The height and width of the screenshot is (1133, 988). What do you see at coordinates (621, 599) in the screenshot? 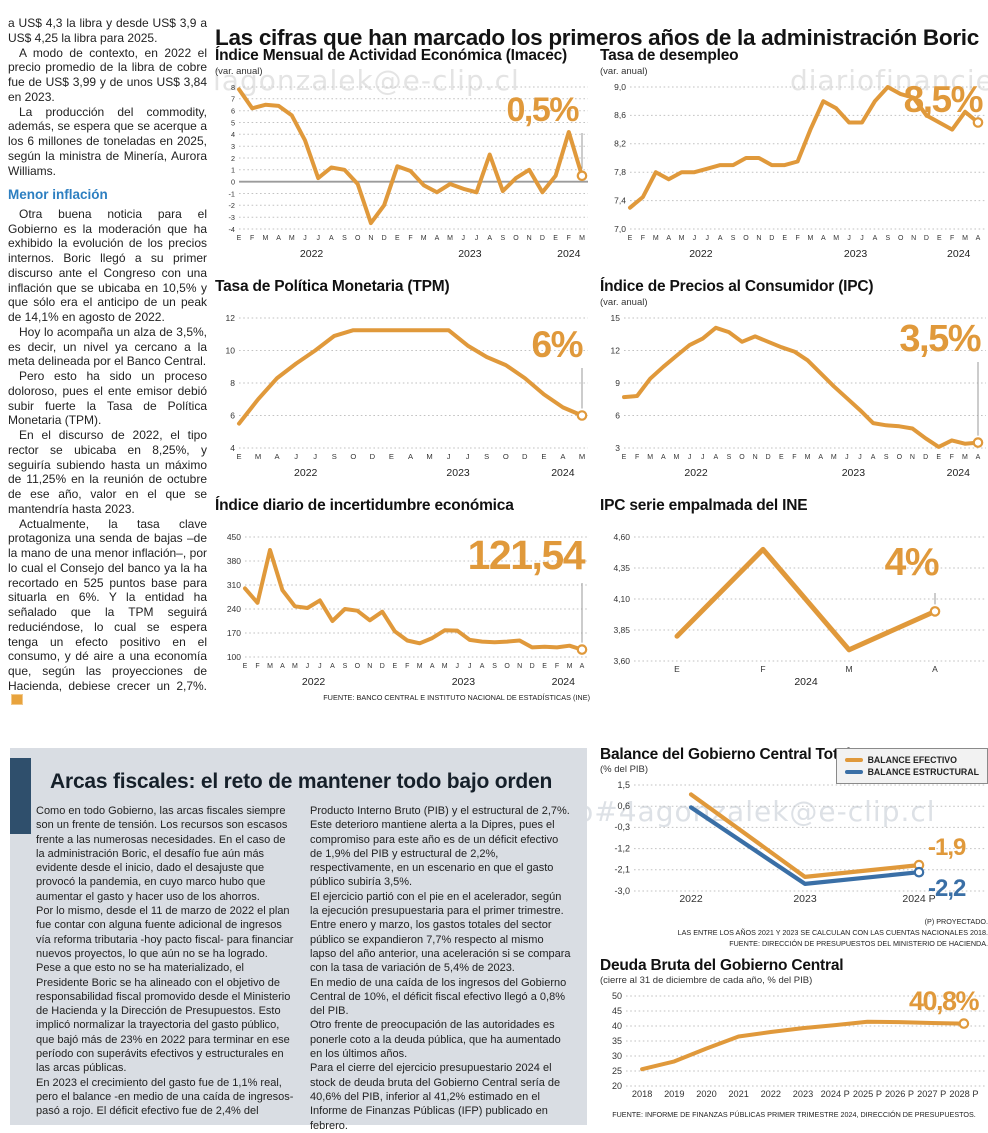
I see `svg-text: 4,10` at bounding box center [621, 599].